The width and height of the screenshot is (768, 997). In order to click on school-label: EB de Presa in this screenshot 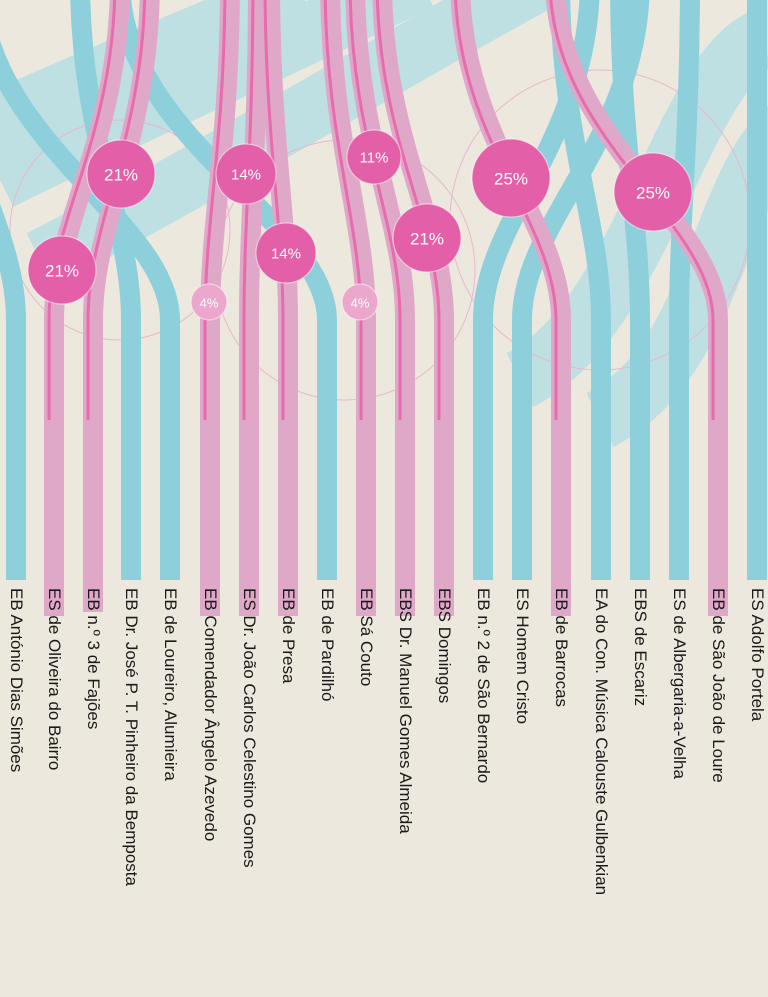, I will do `click(288, 636)`.